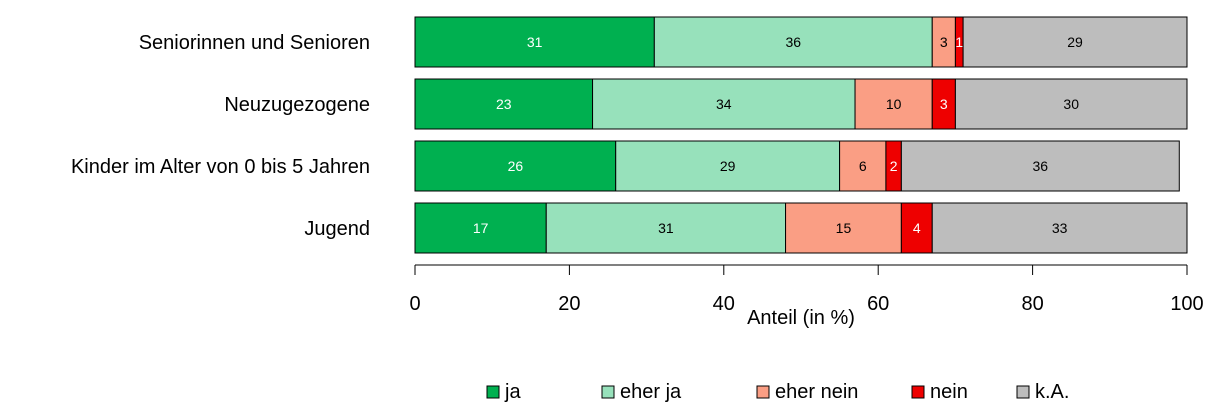 The height and width of the screenshot is (410, 1211). What do you see at coordinates (816, 392) in the screenshot?
I see `legend-label-eher-nein: eher nein` at bounding box center [816, 392].